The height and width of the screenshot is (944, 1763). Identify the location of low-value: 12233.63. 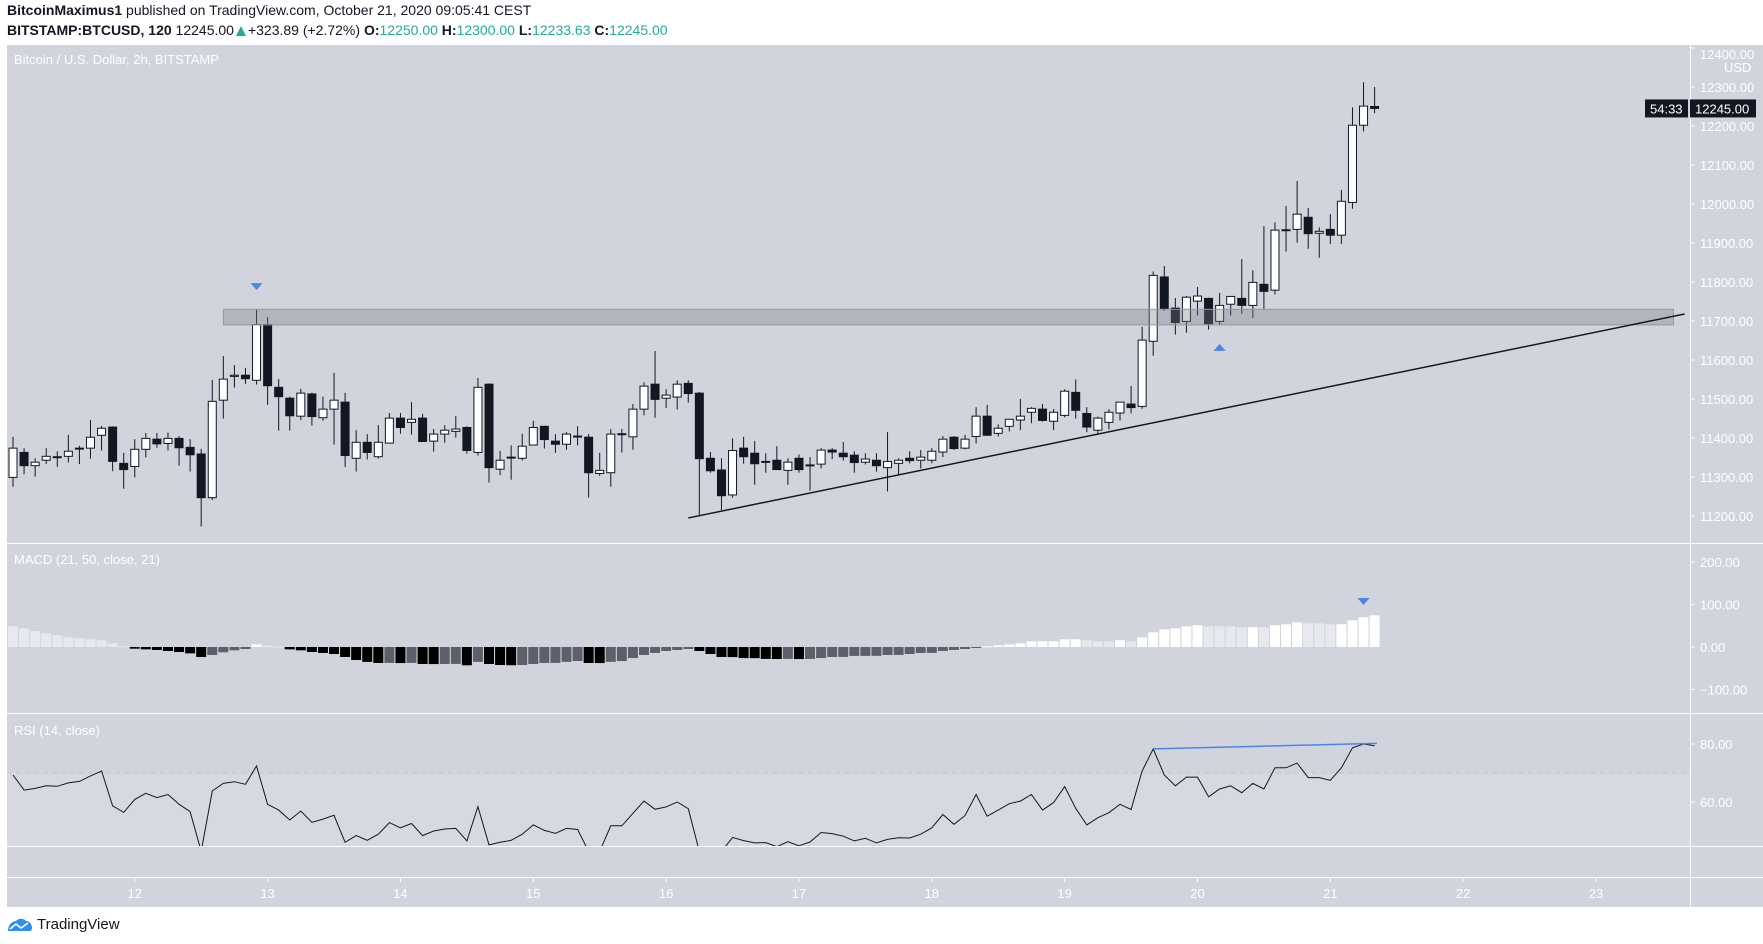
(561, 30).